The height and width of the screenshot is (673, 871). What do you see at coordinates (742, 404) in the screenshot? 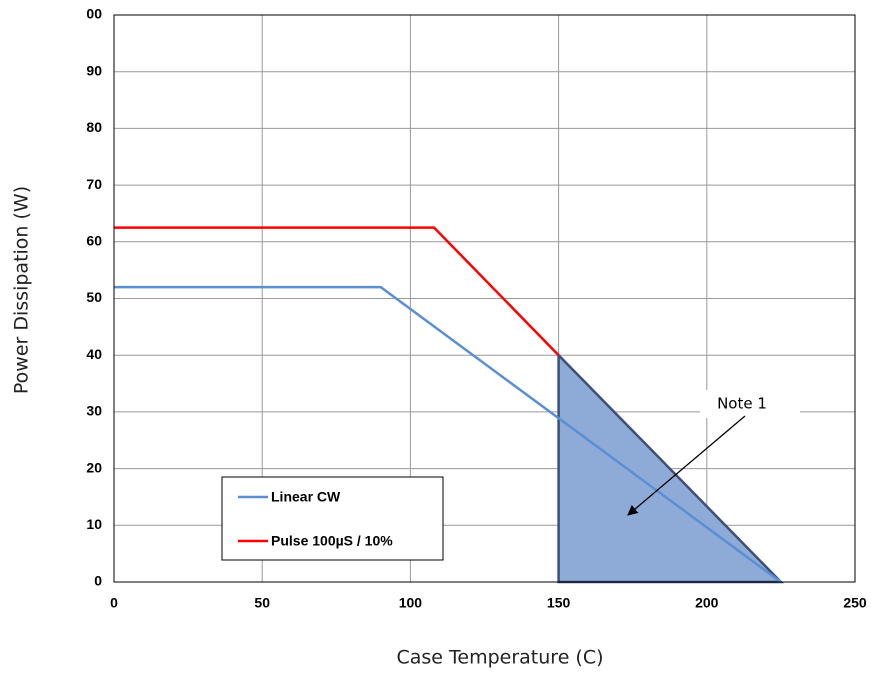
I see `annotation: Note 1` at bounding box center [742, 404].